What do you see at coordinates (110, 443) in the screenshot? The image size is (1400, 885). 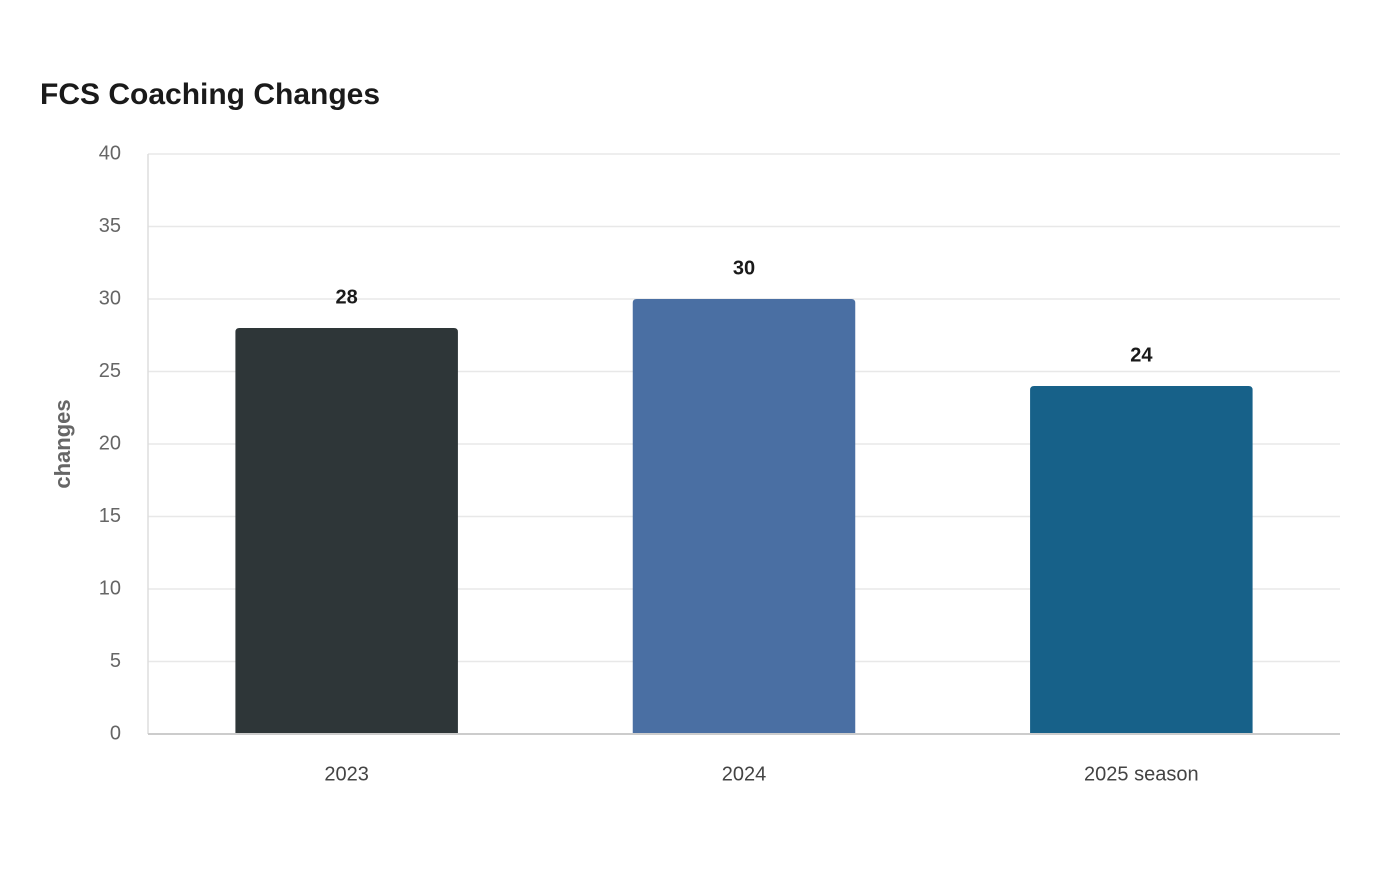 I see `y-tick-label: 20` at bounding box center [110, 443].